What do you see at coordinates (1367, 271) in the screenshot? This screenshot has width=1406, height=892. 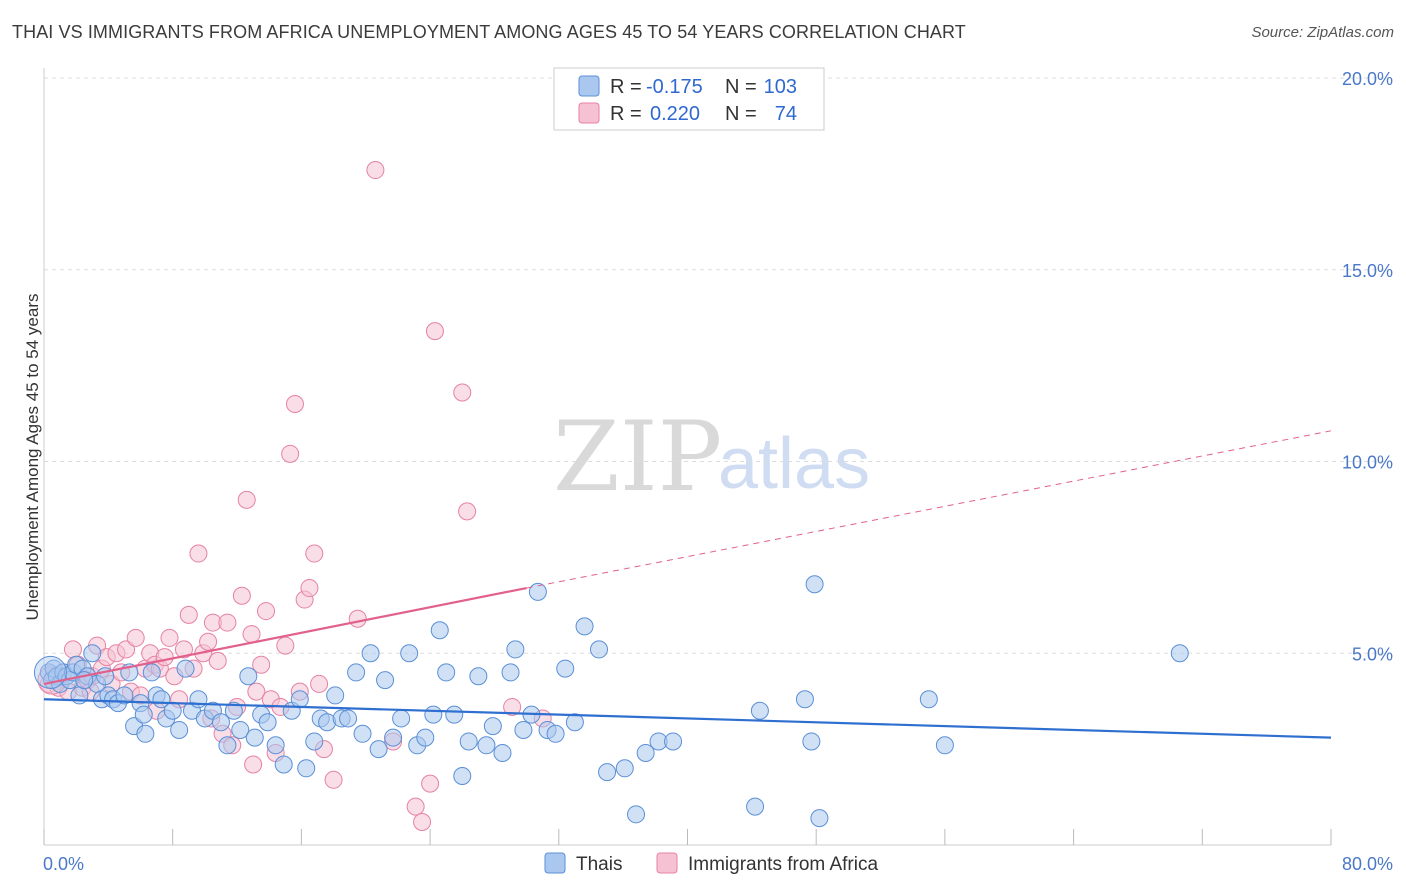 I see `y-tick-label: 15.0%` at bounding box center [1367, 271].